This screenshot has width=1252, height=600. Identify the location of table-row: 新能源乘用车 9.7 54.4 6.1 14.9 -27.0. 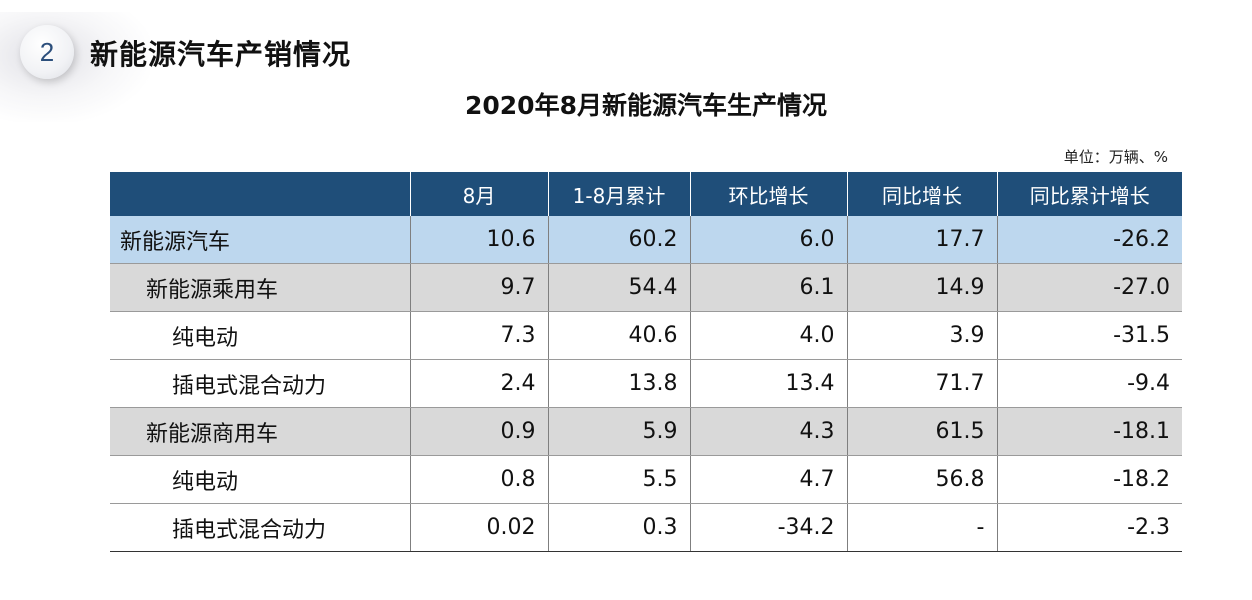
(646, 287).